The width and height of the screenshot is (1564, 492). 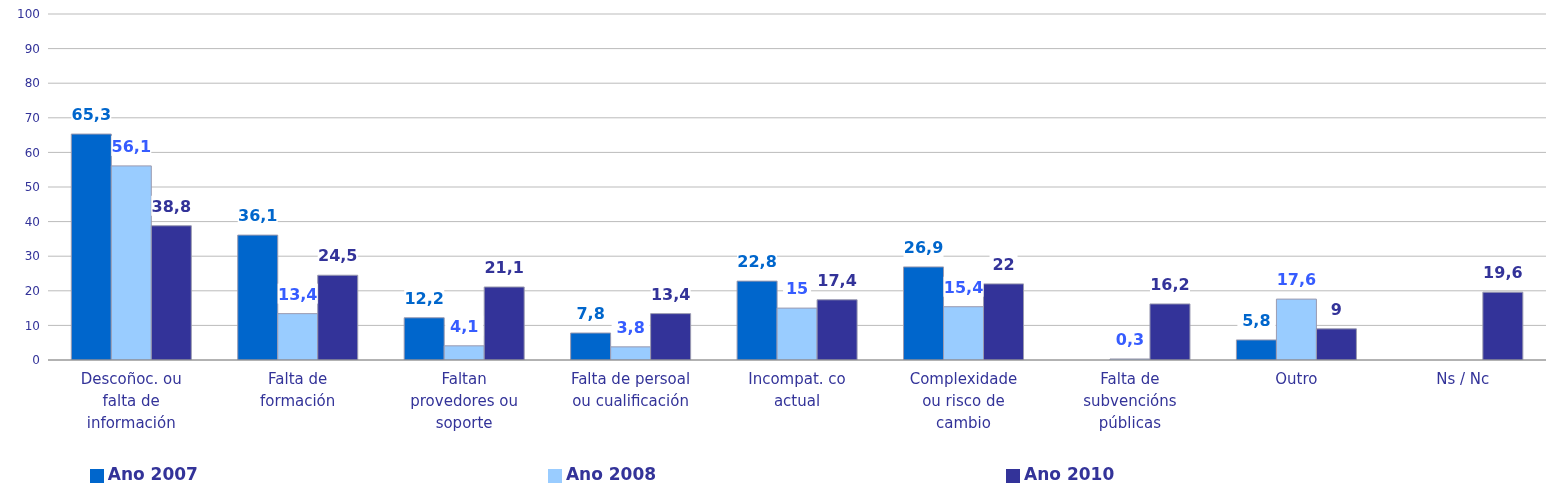 I want to click on data-label: 5,8, so click(x=1256, y=320).